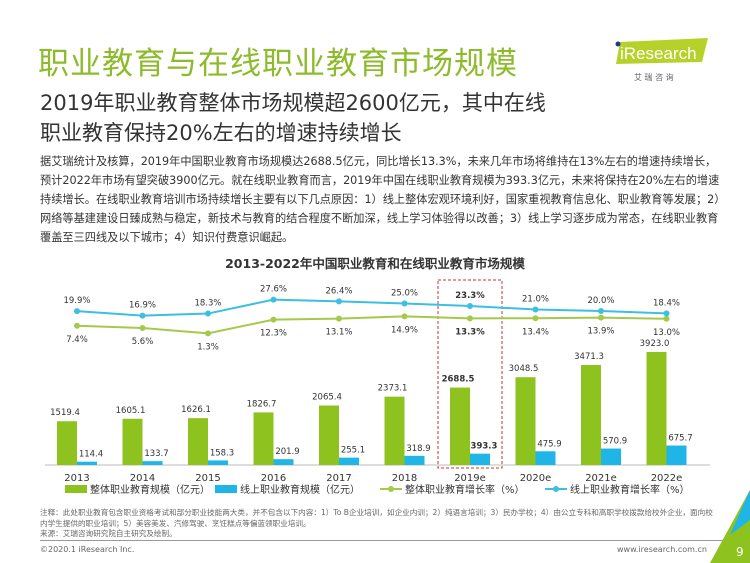  Describe the element at coordinates (91, 455) in the screenshot. I see `bar-label-online: 114.4` at that location.